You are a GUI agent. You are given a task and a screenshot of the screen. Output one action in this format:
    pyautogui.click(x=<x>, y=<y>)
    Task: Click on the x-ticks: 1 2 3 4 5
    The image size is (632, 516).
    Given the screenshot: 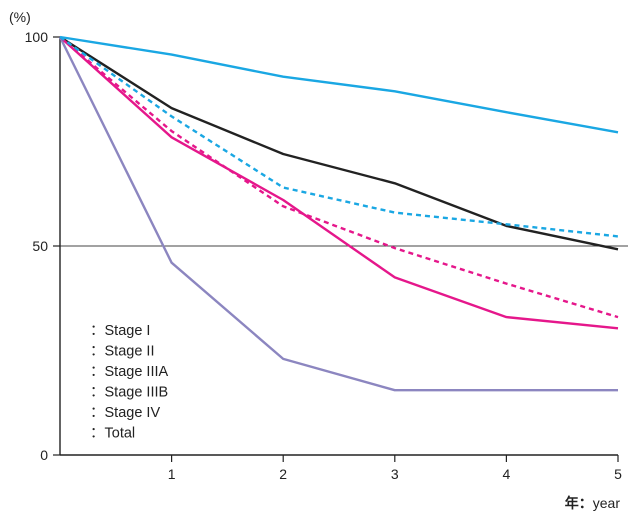 What is the action you would take?
    pyautogui.click(x=395, y=468)
    